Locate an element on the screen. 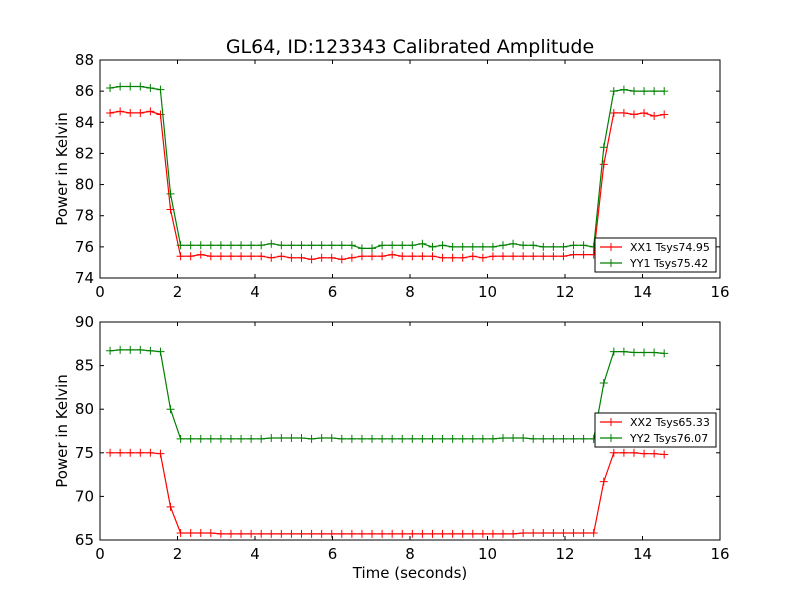 The image size is (800, 604). y-tick-label: 85 is located at coordinates (84, 366).